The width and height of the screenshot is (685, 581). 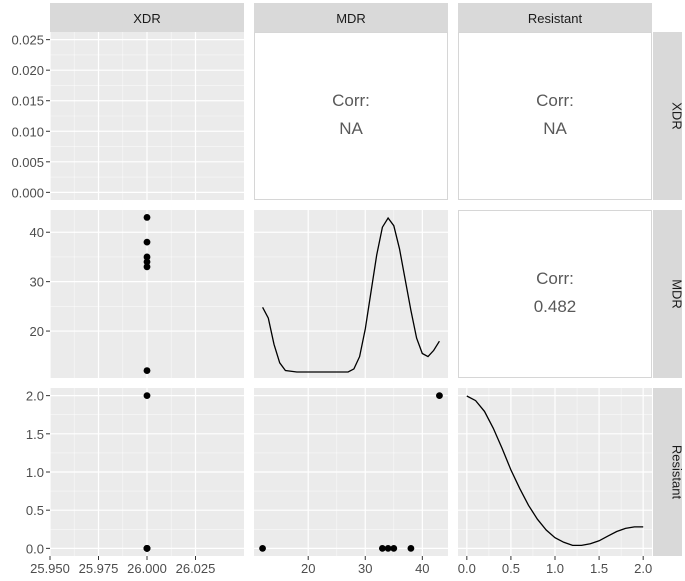 I want to click on y-tick-label-xdr: 0.020, so click(x=27, y=70).